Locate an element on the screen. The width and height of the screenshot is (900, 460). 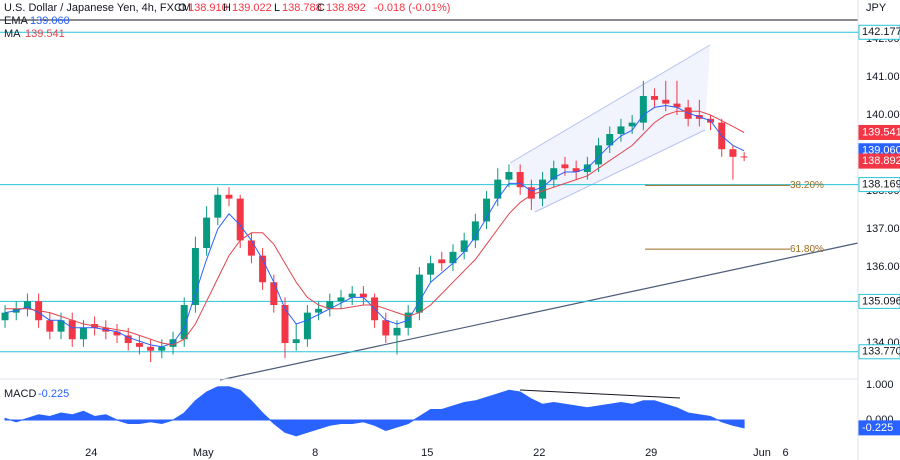
ohlc-value: 139.022 is located at coordinates (252, 8).